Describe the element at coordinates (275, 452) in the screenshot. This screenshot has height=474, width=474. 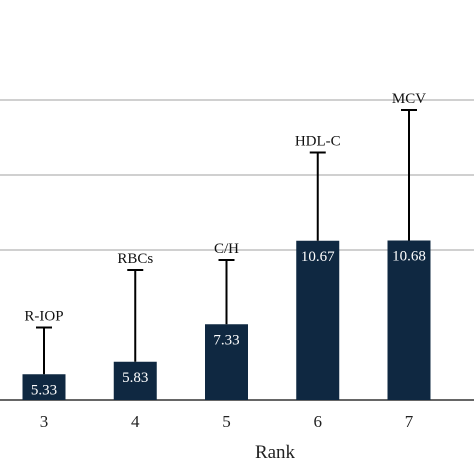
I see `x-axis-title: Rank` at that location.